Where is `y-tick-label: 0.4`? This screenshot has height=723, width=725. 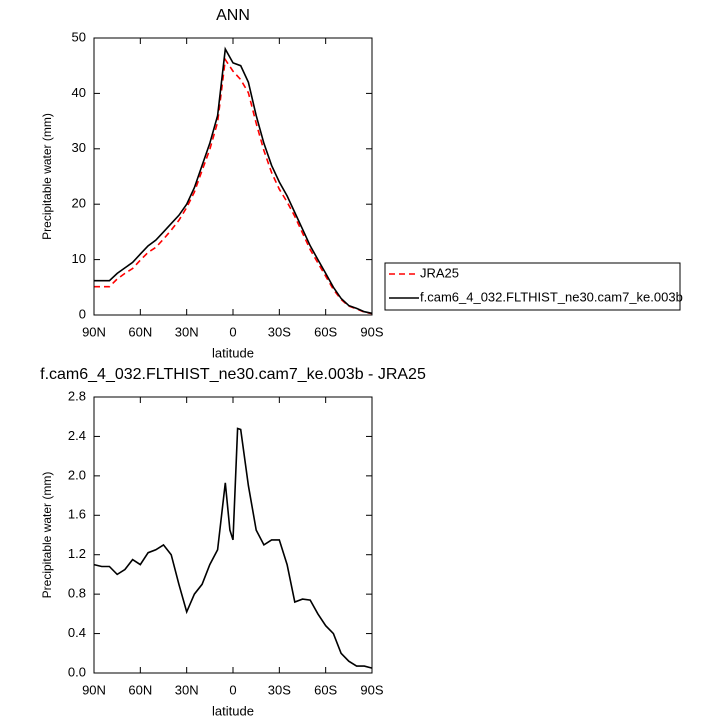 y-tick-label: 0.4 is located at coordinates (77, 632).